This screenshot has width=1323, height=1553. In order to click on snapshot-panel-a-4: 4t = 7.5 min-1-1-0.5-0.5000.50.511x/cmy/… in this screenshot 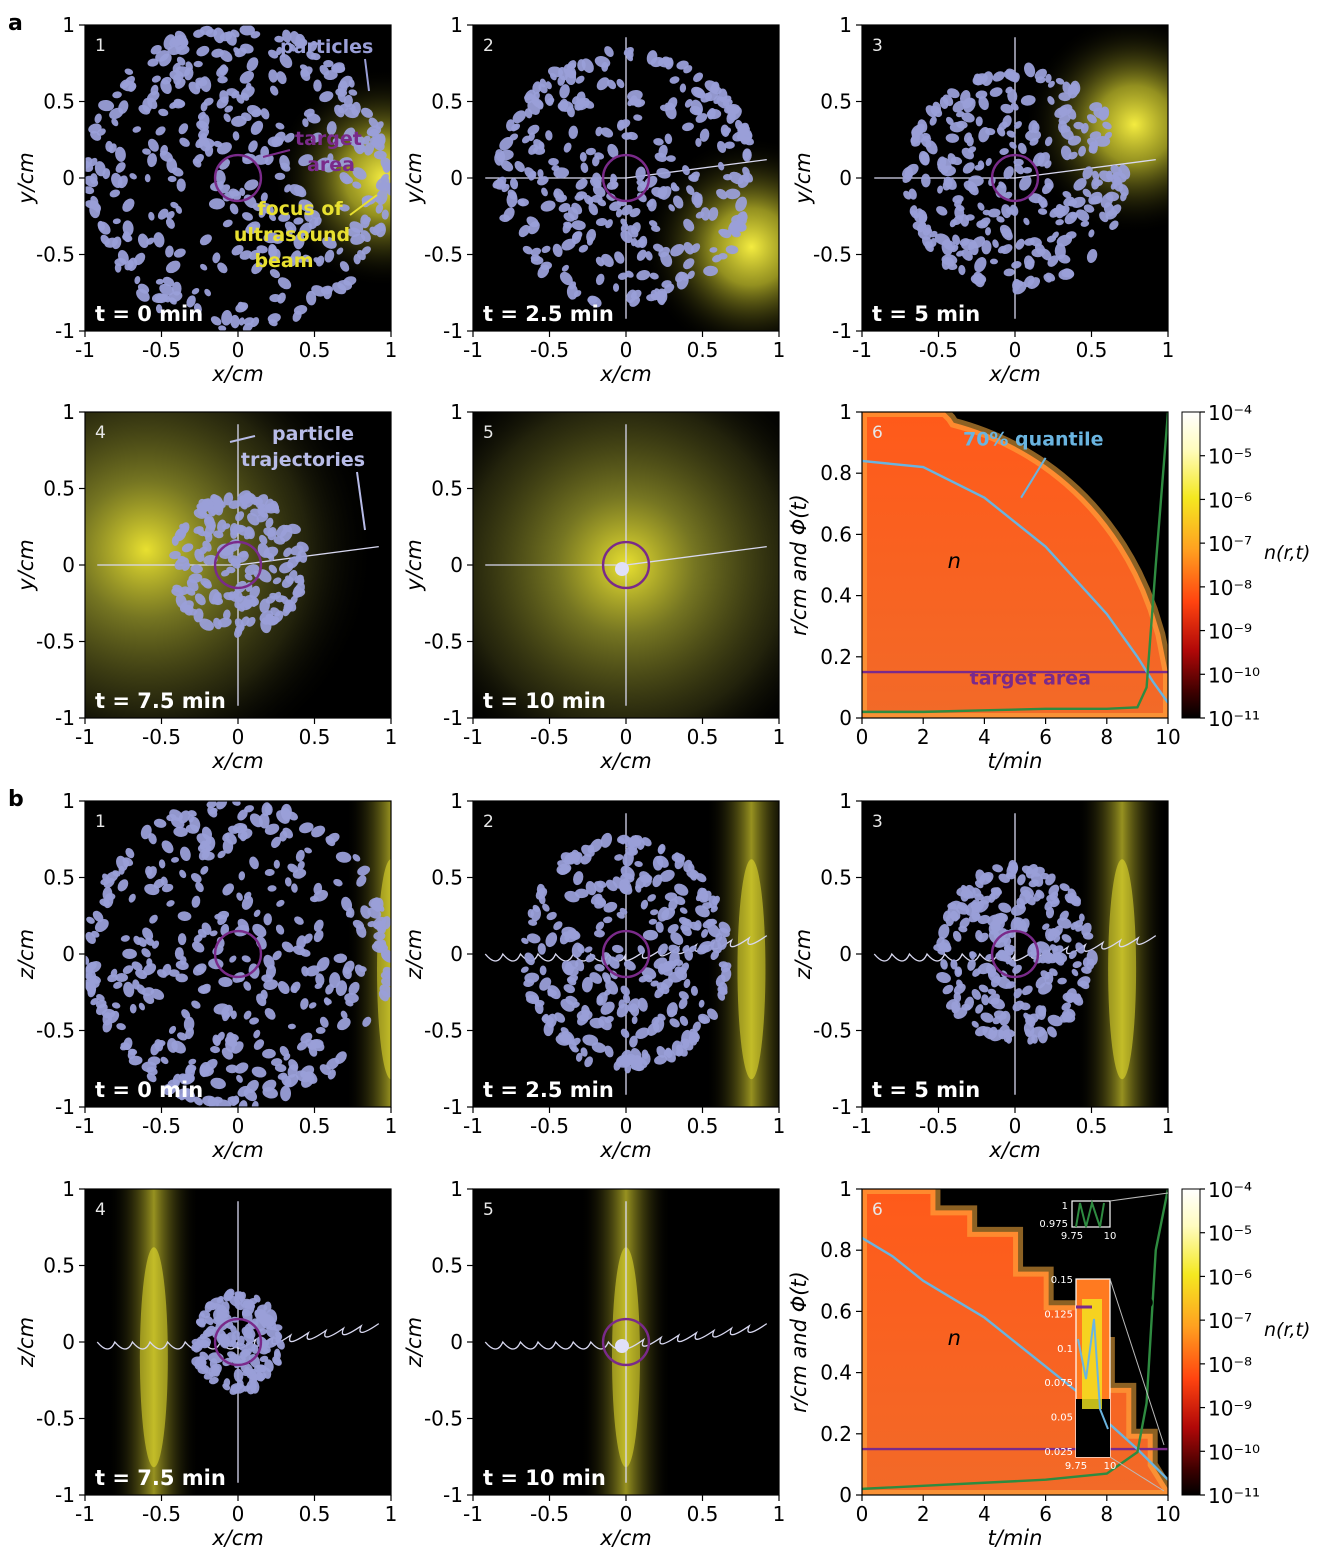, I will do `click(205, 586)`.